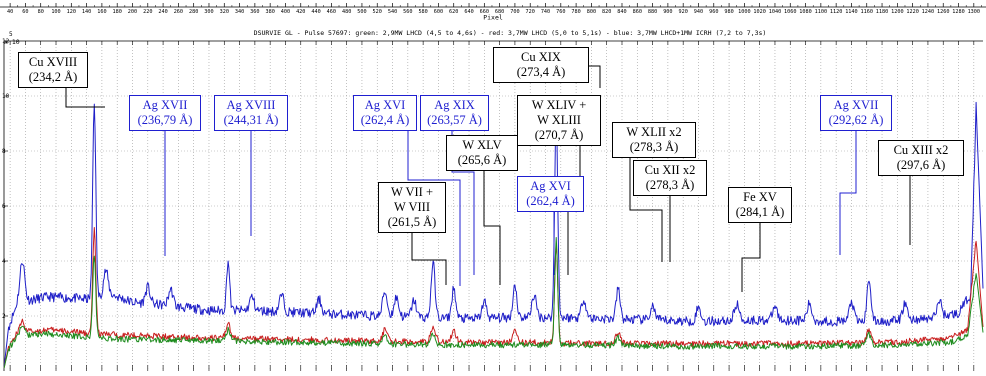  What do you see at coordinates (560, 12) in the screenshot?
I see `x-tick-label: 760` at bounding box center [560, 12].